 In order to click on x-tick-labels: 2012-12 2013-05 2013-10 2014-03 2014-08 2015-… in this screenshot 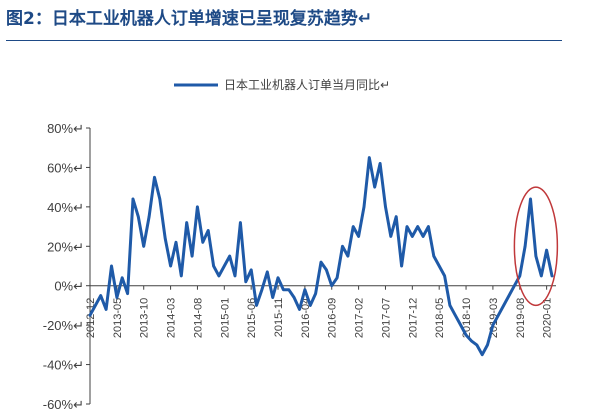, I will do `click(319, 311)`.